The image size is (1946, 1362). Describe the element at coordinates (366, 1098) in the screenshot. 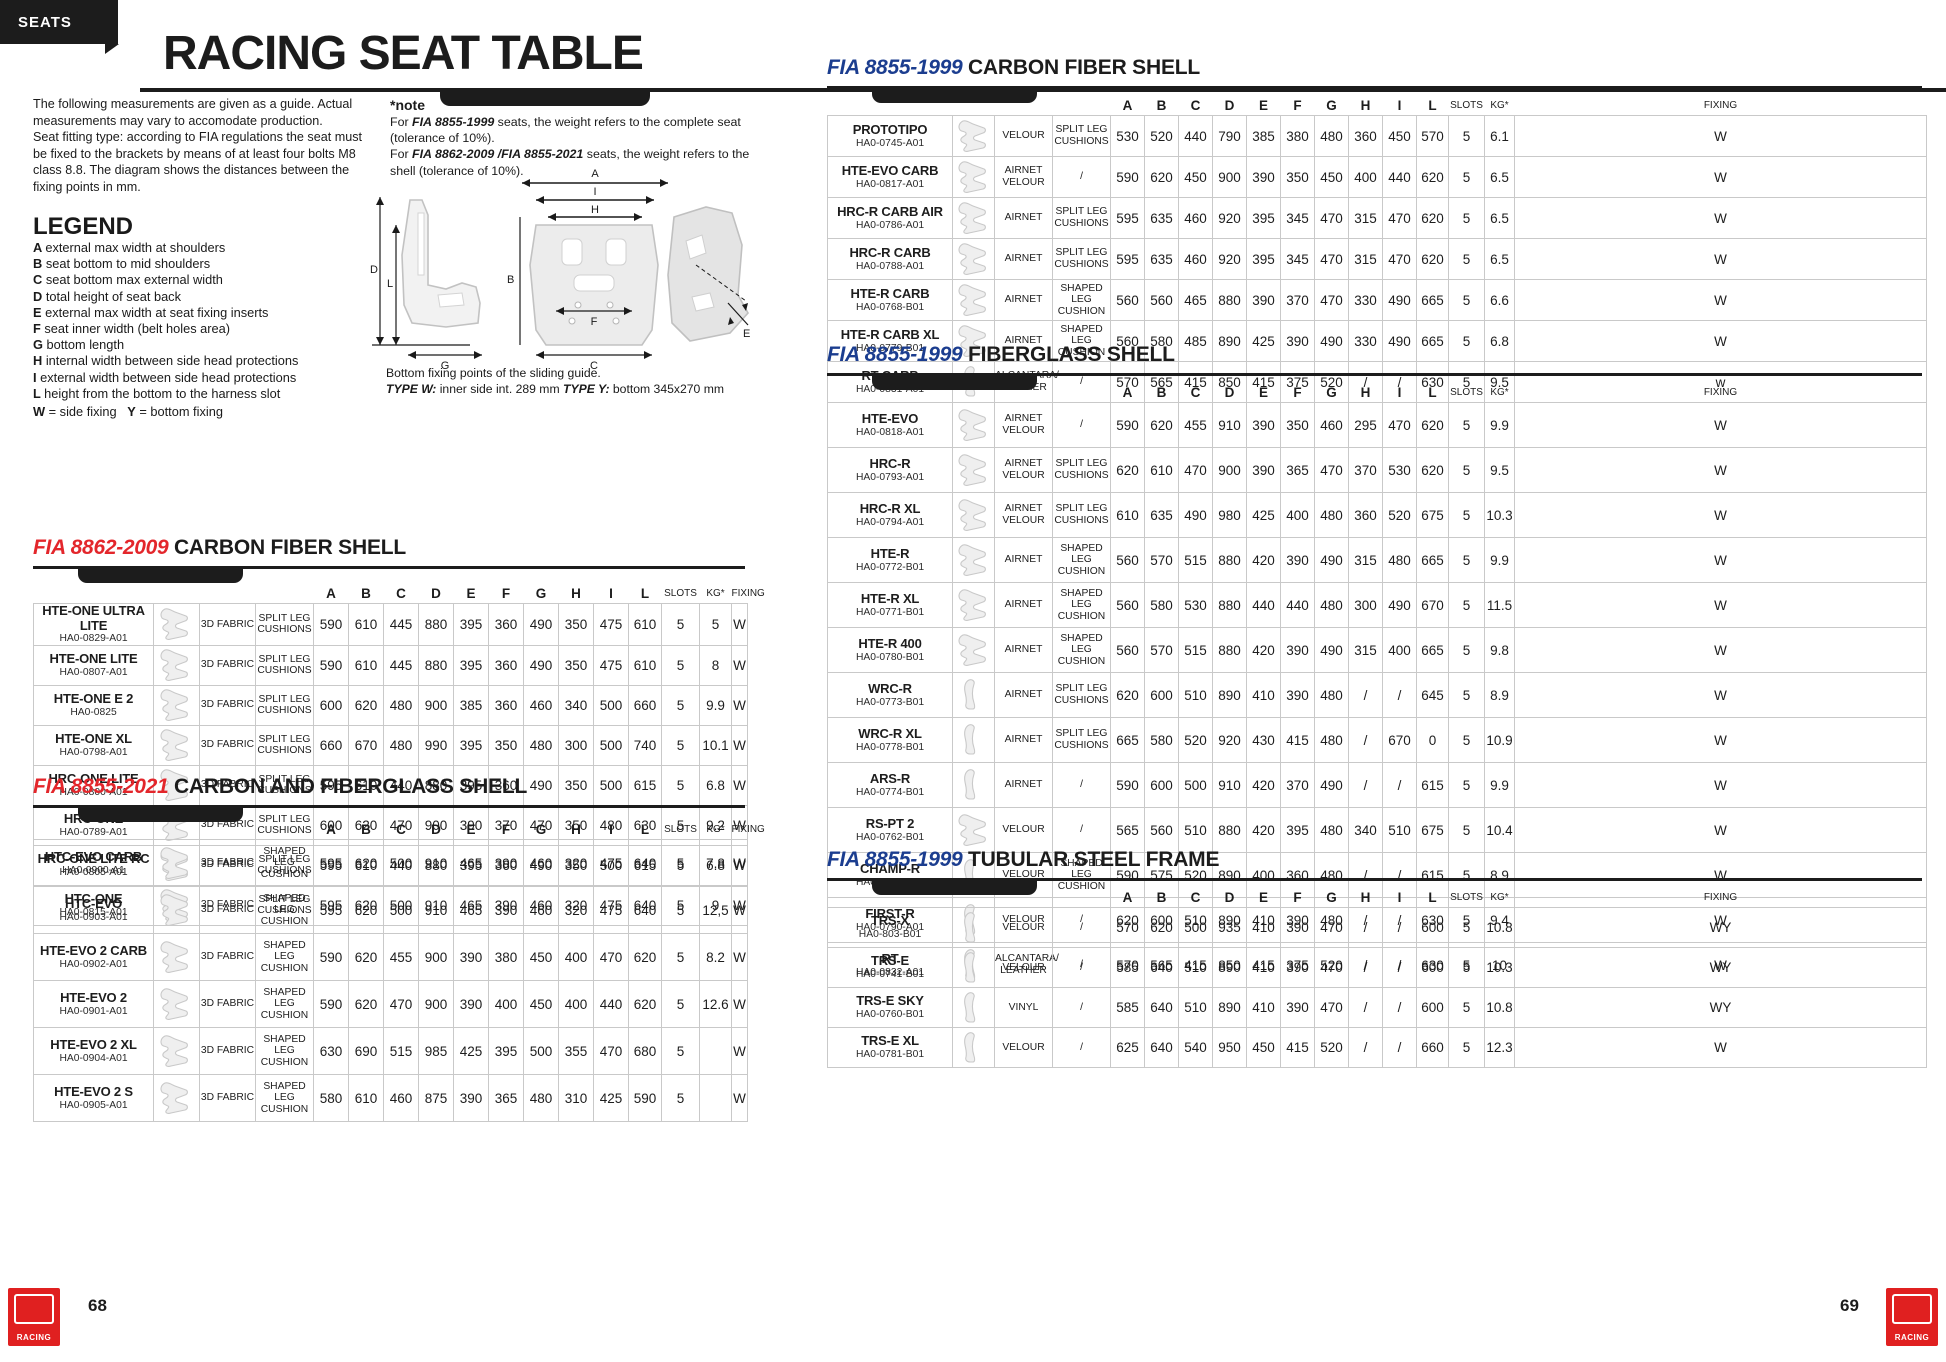

I see `cell-b: 610` at that location.